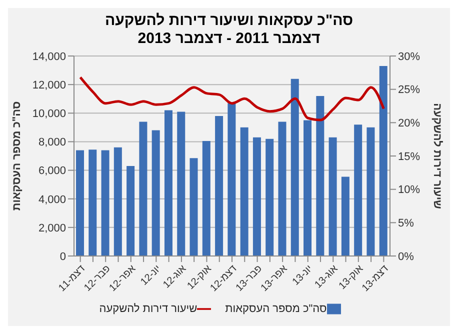 Image resolution: width=458 pixels, height=336 pixels. What do you see at coordinates (148, 308) in the screenshot?
I see `legend-label: שיעור דירות להשקעה` at bounding box center [148, 308].